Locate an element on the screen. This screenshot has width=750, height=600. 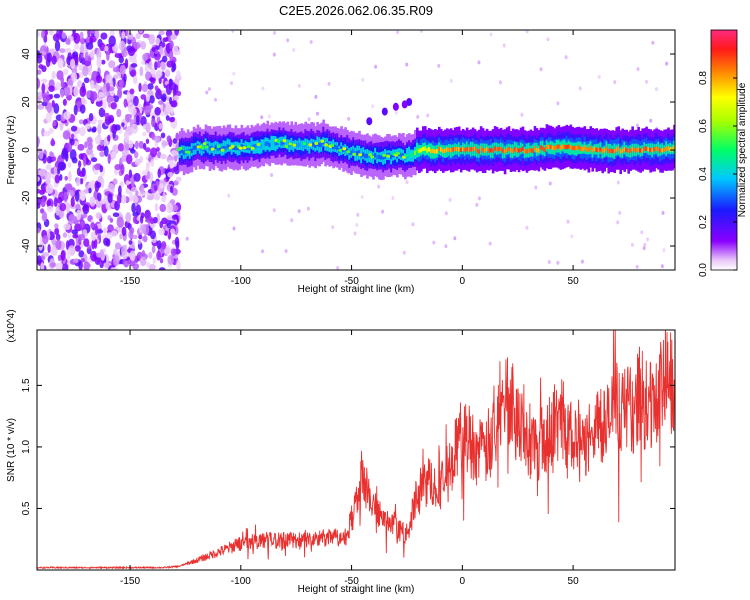
y-tick-label: 0 is located at coordinates (26, 150).